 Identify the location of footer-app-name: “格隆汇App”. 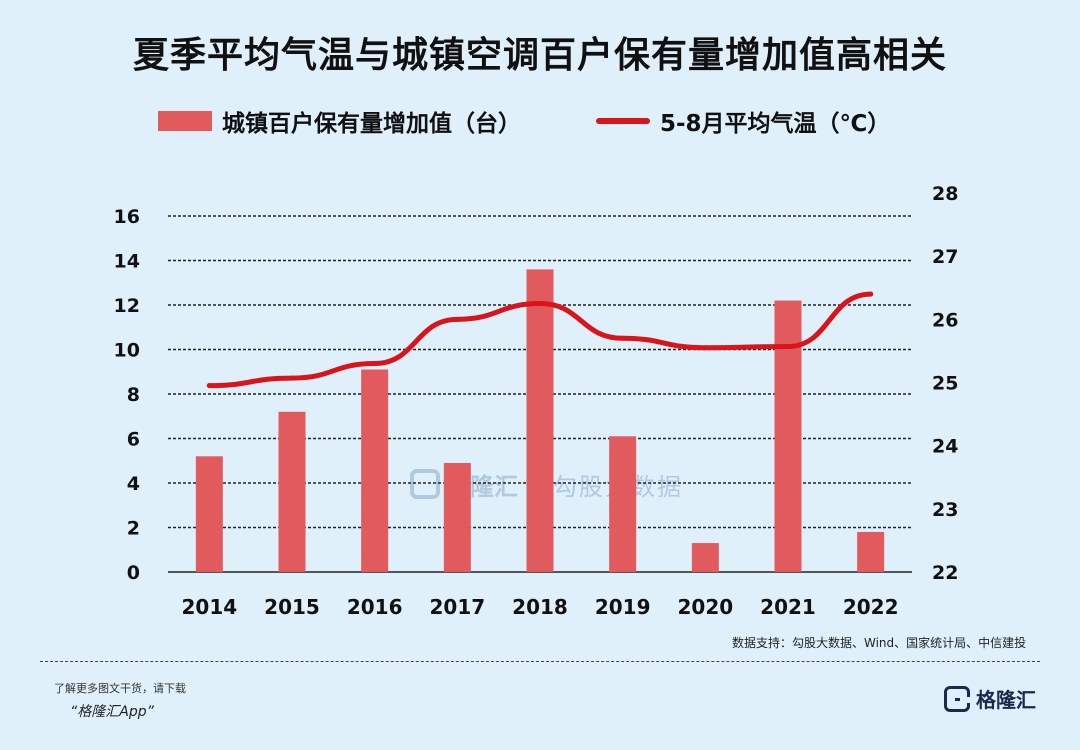
(112, 712).